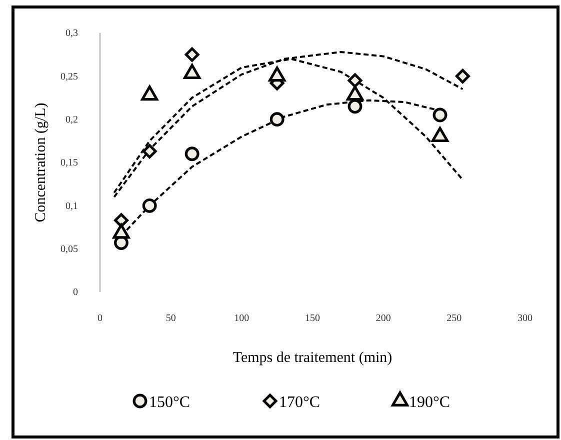 This screenshot has width=561, height=440. I want to click on y-tick-label: 0,05, so click(69, 250).